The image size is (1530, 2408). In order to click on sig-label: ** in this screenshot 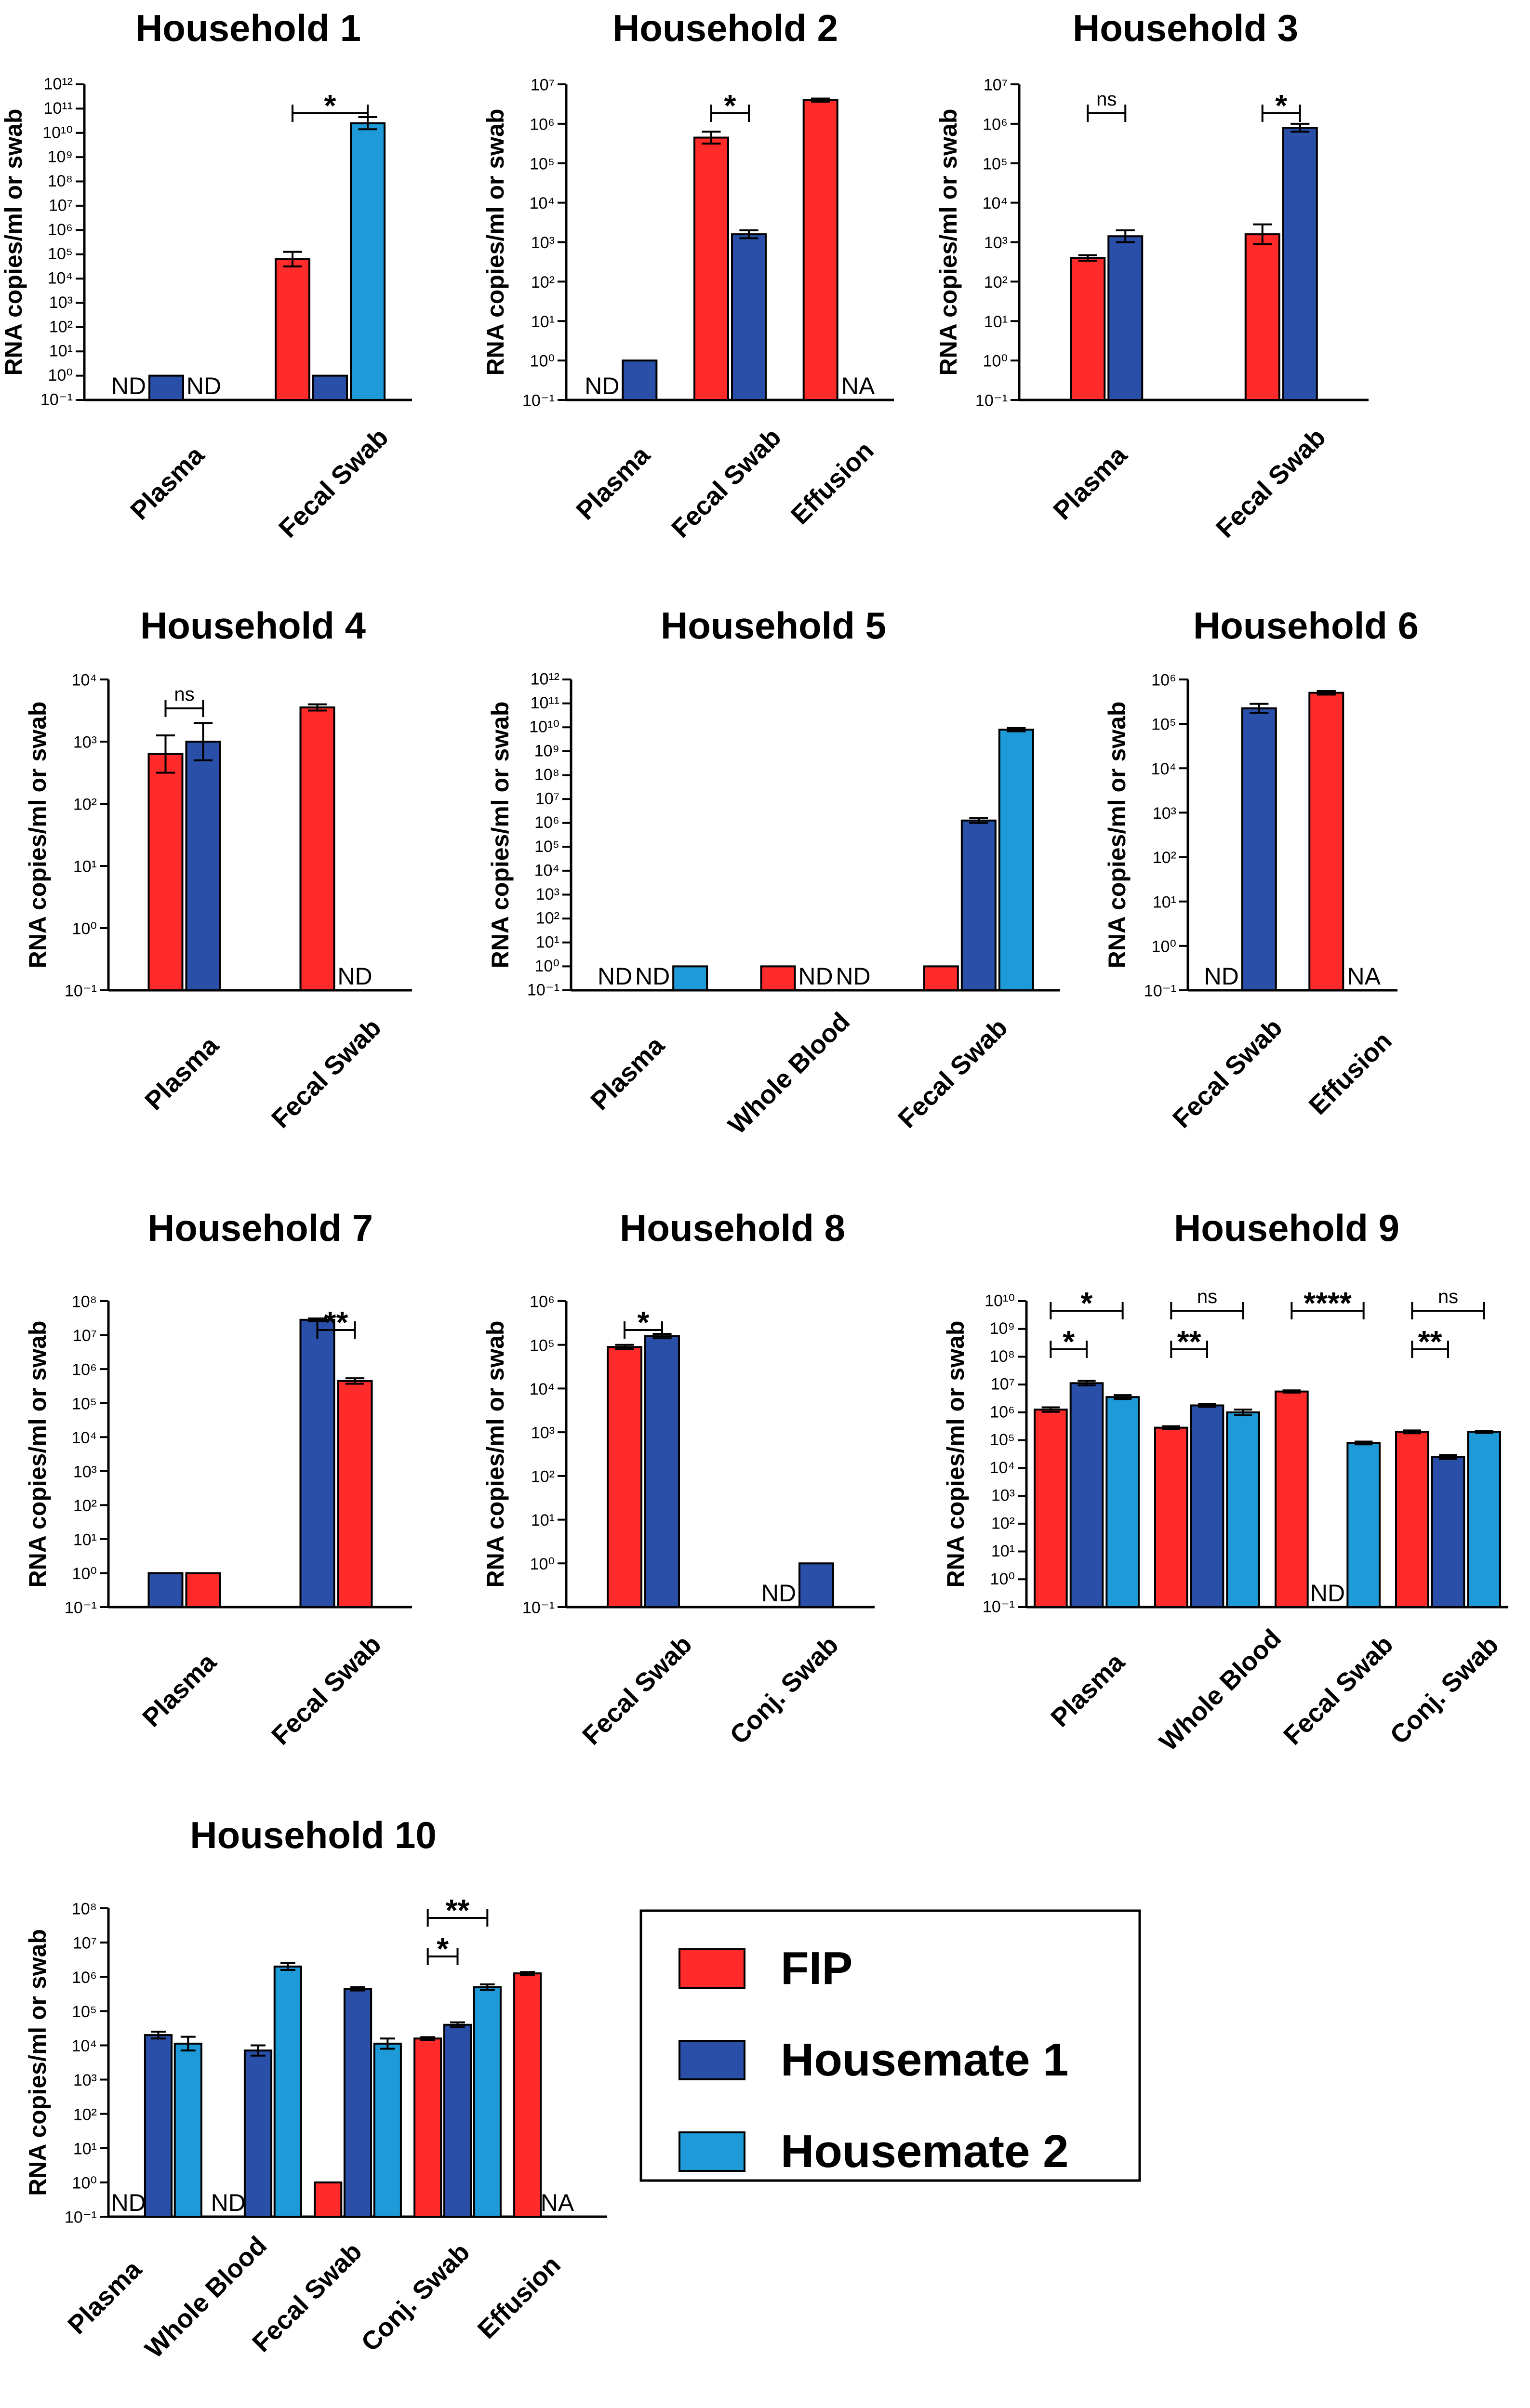, I will do `click(1189, 1341)`.